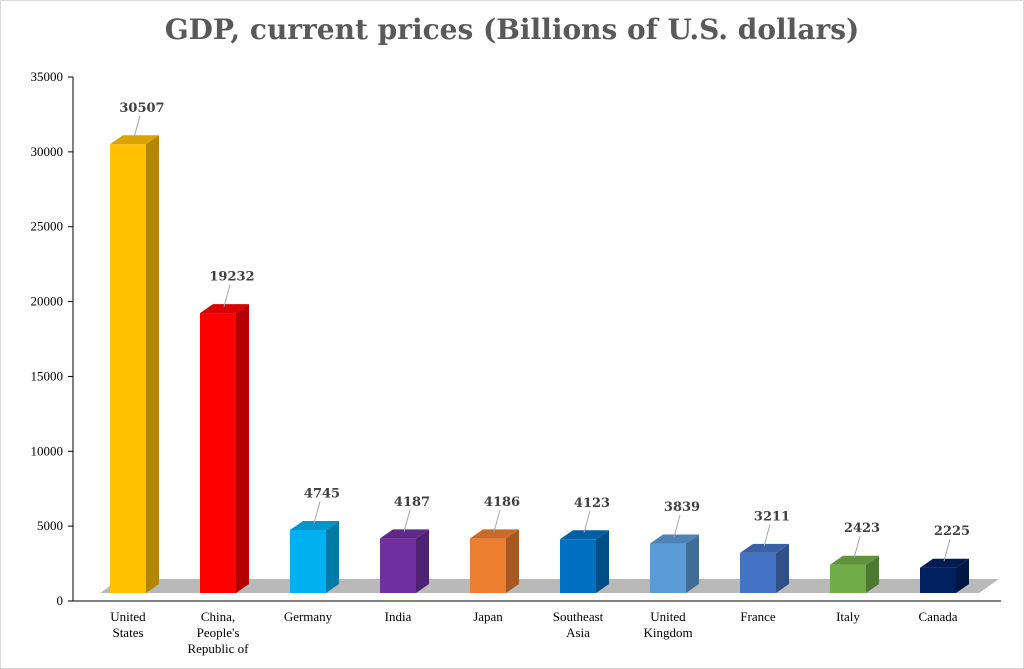 The image size is (1024, 669). What do you see at coordinates (578, 624) in the screenshot?
I see `x-tick-label: Southeast Asia` at bounding box center [578, 624].